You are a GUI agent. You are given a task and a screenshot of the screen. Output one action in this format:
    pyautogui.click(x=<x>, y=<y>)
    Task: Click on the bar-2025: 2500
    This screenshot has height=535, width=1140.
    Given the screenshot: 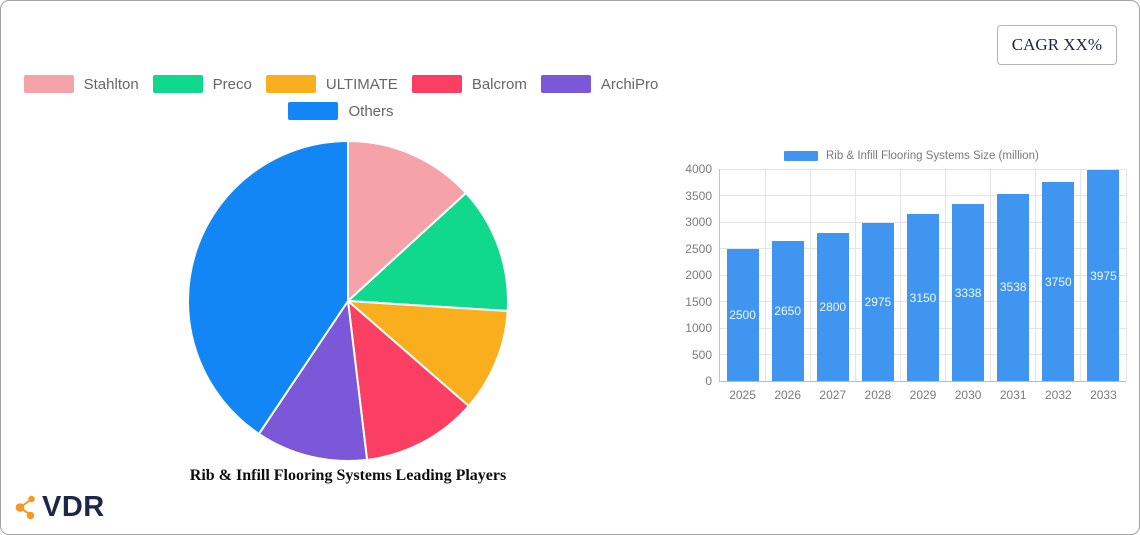 What is the action you would take?
    pyautogui.click(x=742, y=314)
    